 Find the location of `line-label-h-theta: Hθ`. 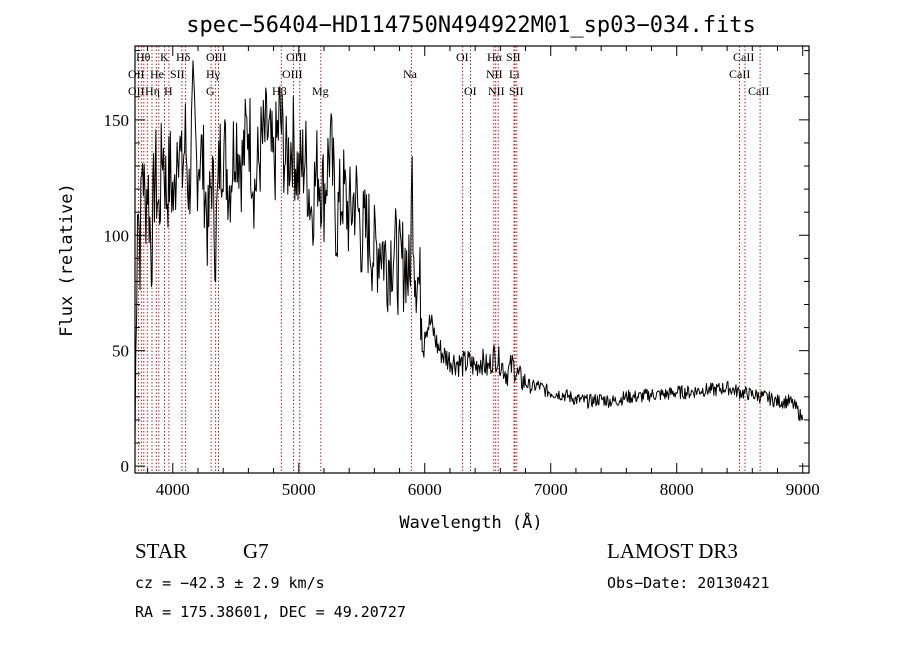

line-label-h-theta: Hθ is located at coordinates (143, 57).